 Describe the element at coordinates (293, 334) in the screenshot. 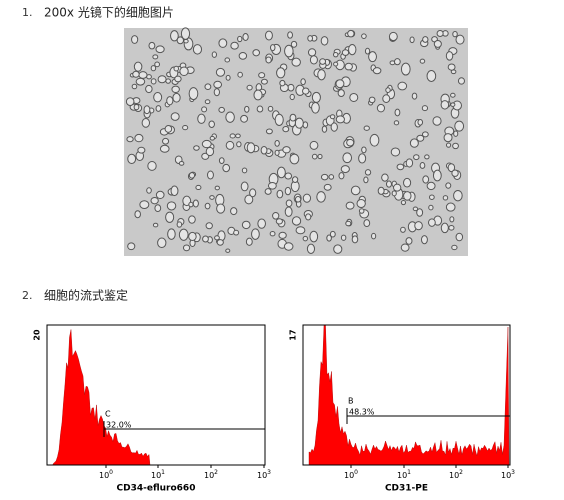

I see `y-top-label: 17` at that location.